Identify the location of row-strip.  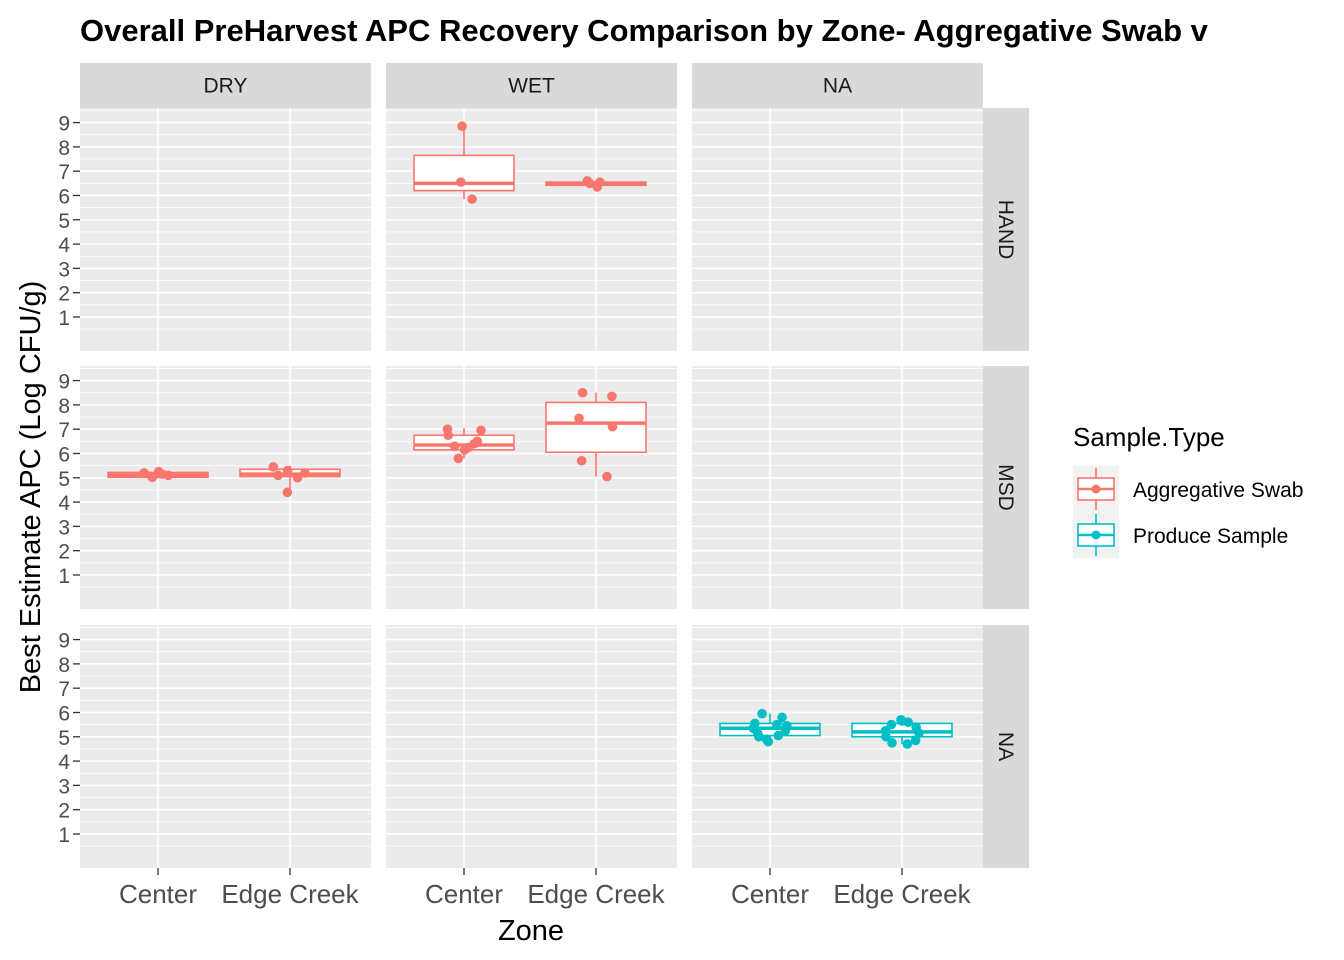
(1006, 229).